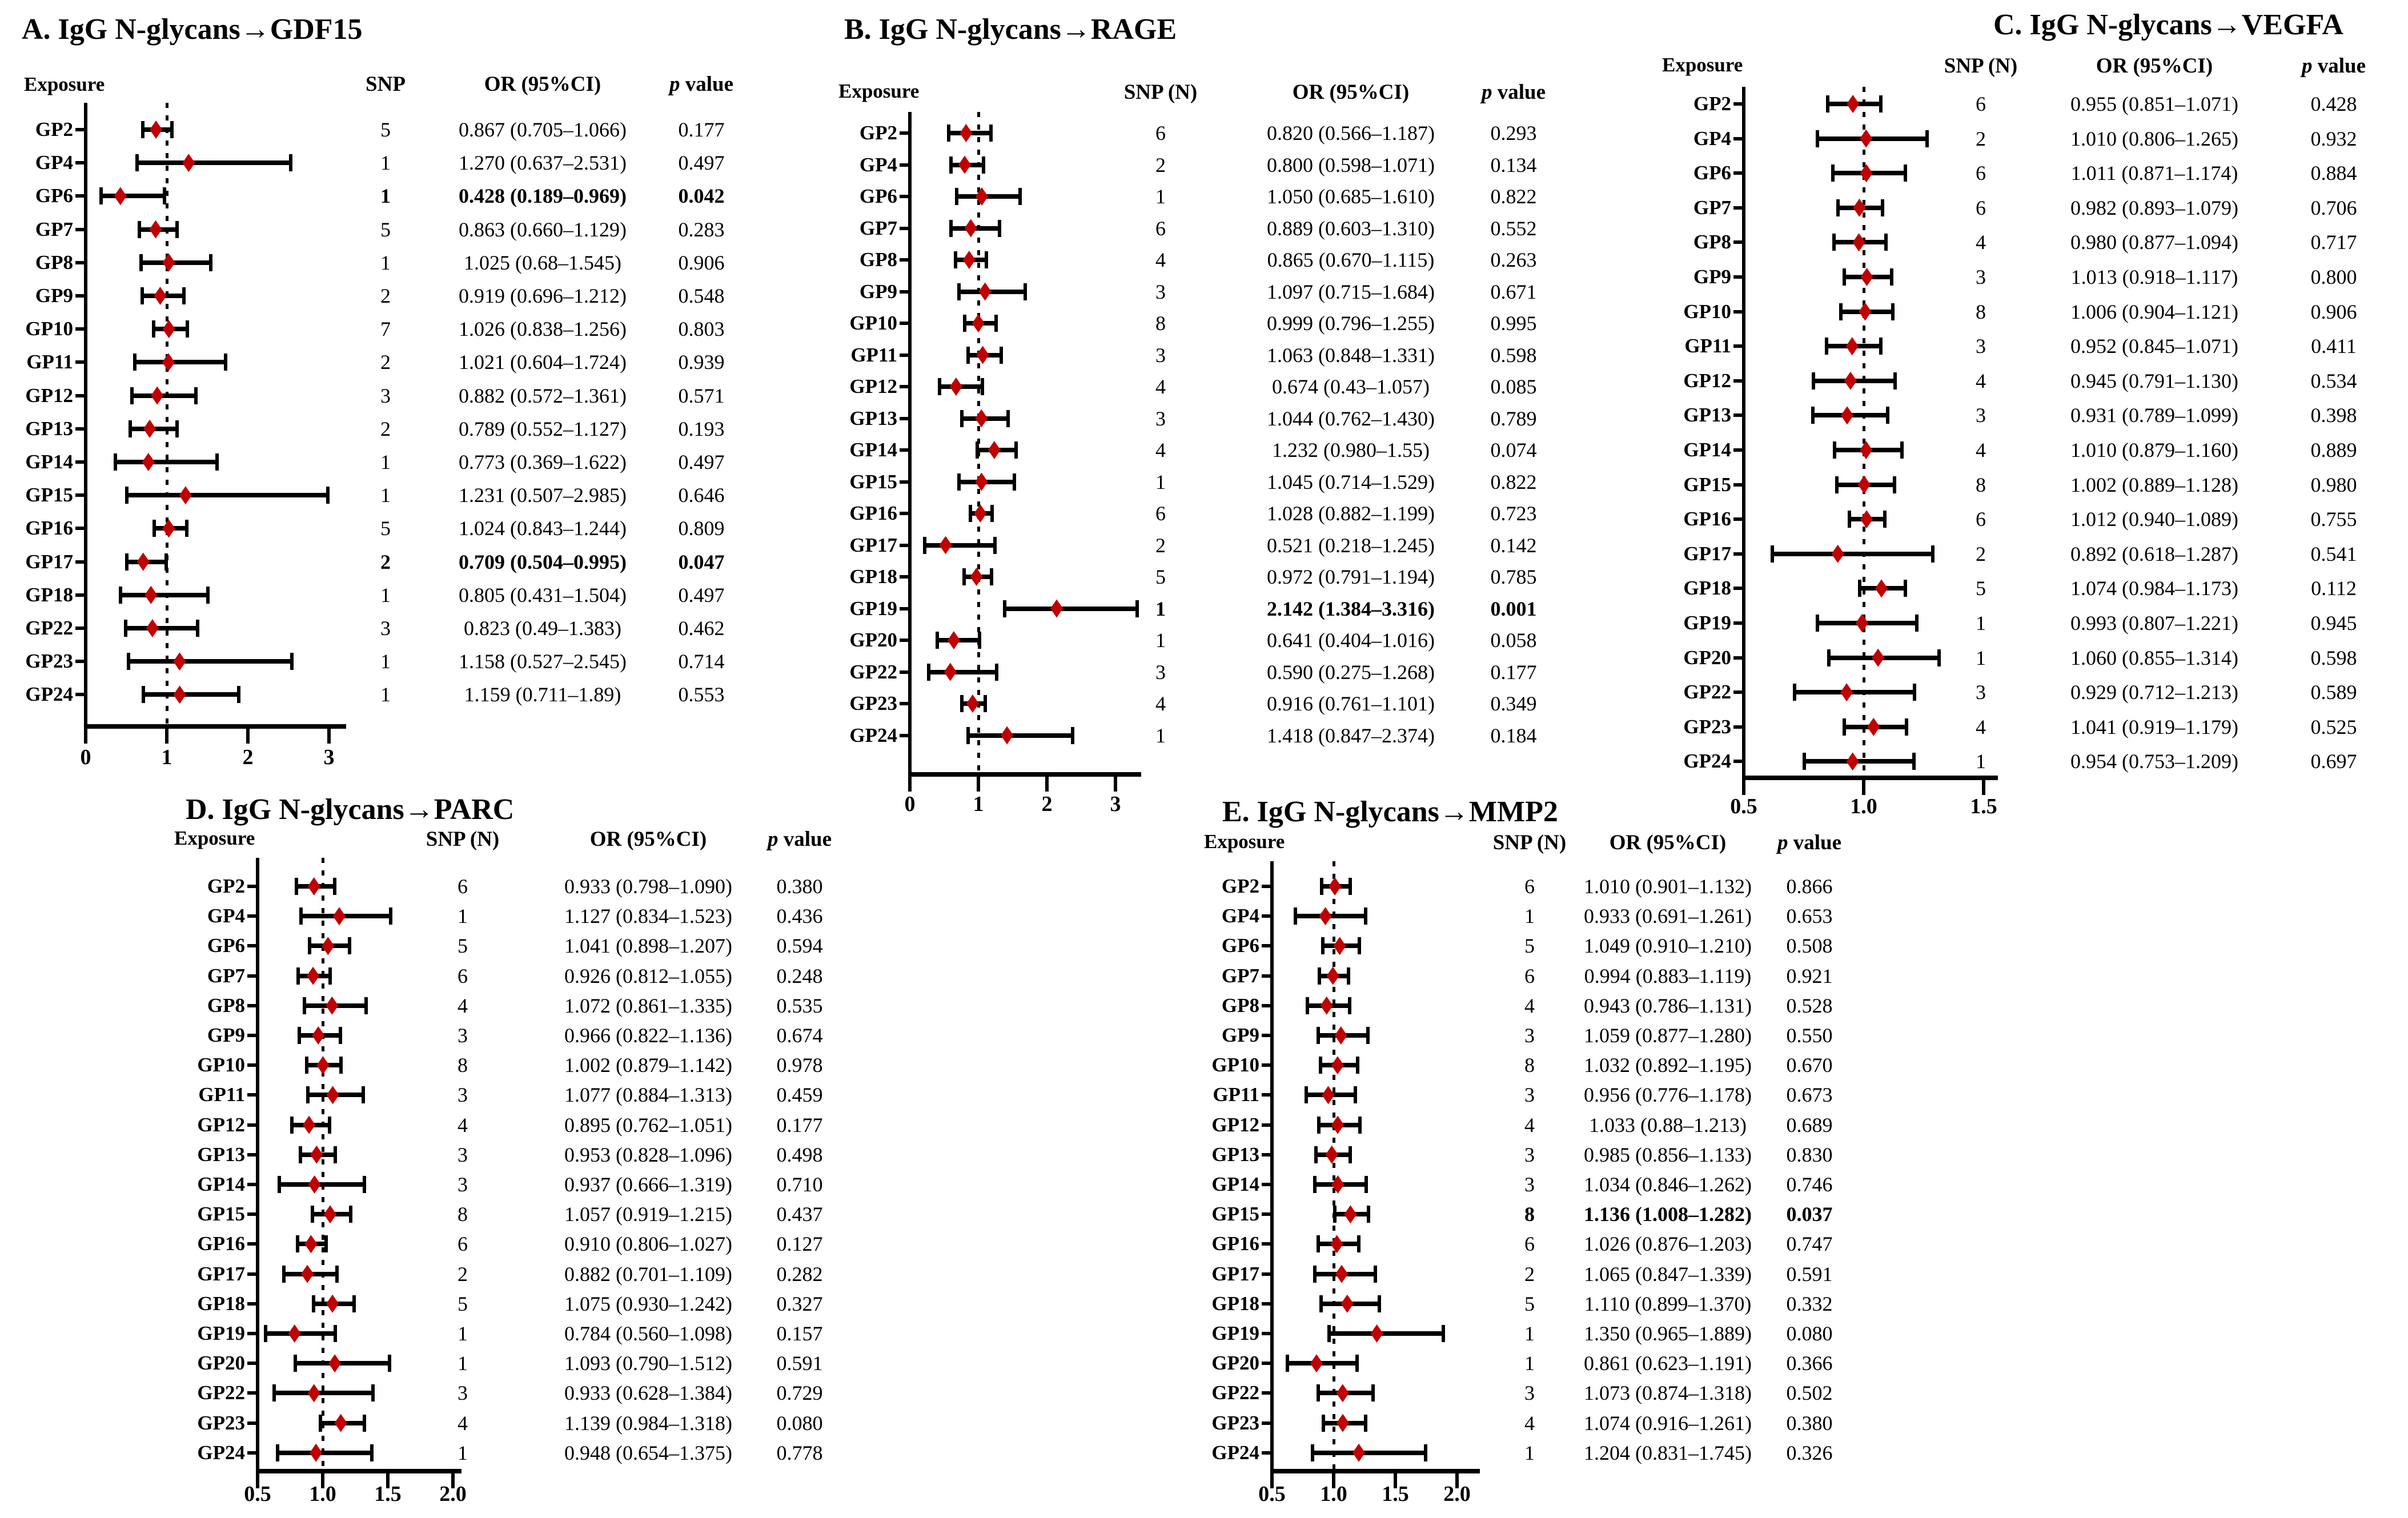  Describe the element at coordinates (221, 1065) in the screenshot. I see `exposure-label: GP10` at that location.